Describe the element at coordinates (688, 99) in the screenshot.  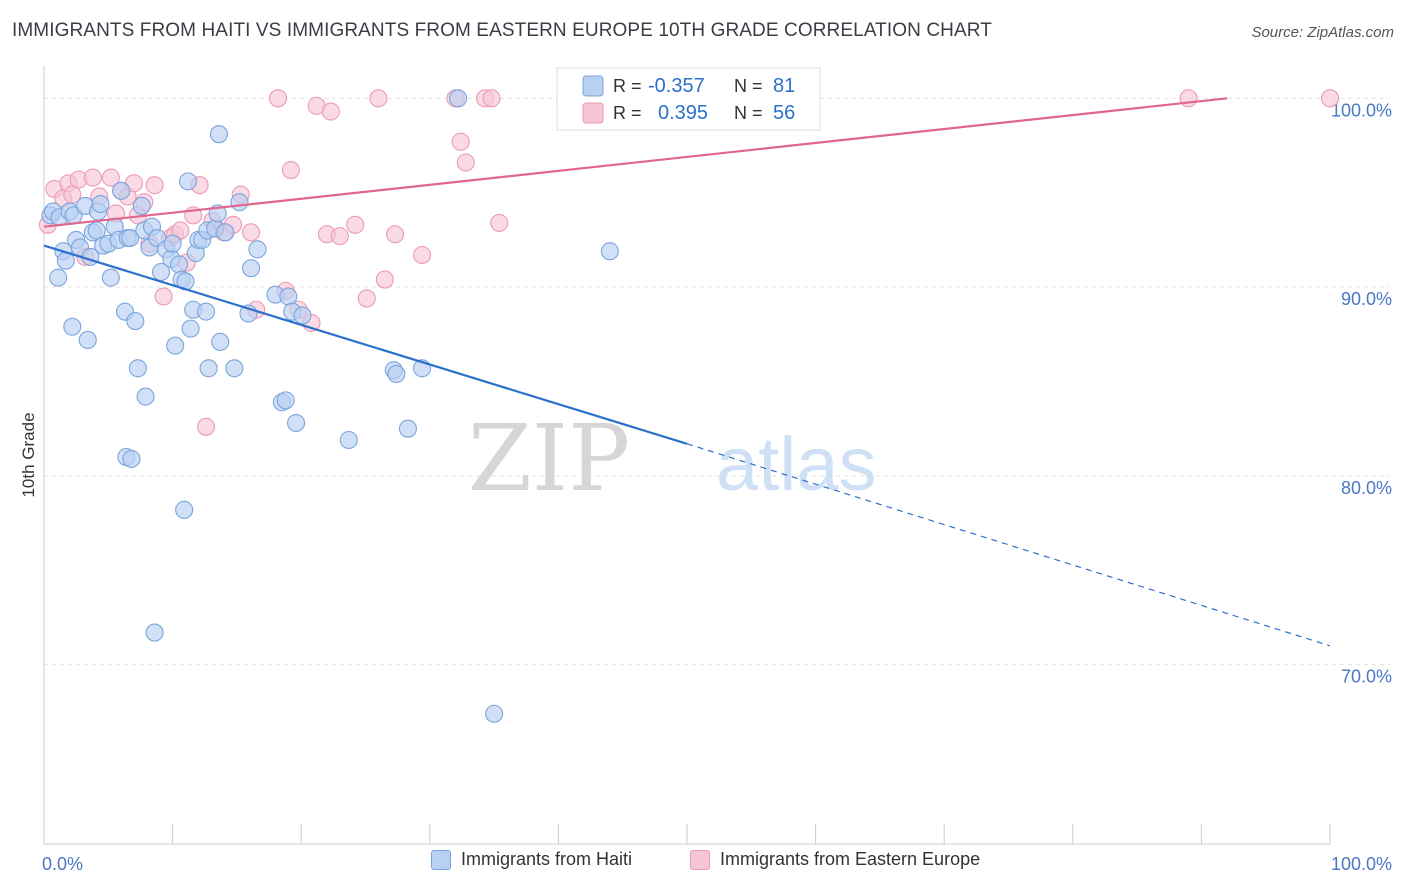
I see `legend-top: R = -0.357 N = 81 R = 0.395 N = 56` at that location.